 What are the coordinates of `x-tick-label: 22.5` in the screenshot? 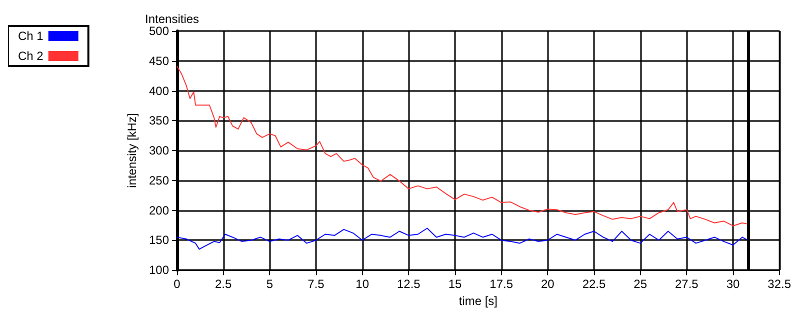 It's located at (594, 284).